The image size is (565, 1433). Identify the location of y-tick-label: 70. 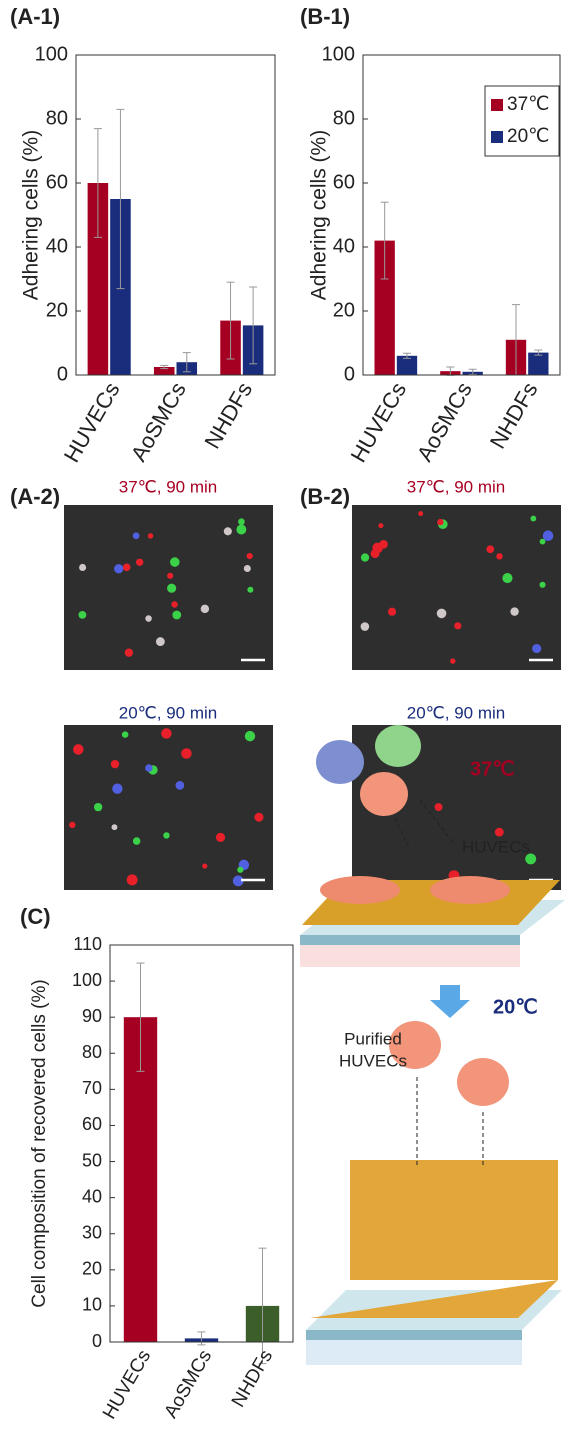
(92, 1088).